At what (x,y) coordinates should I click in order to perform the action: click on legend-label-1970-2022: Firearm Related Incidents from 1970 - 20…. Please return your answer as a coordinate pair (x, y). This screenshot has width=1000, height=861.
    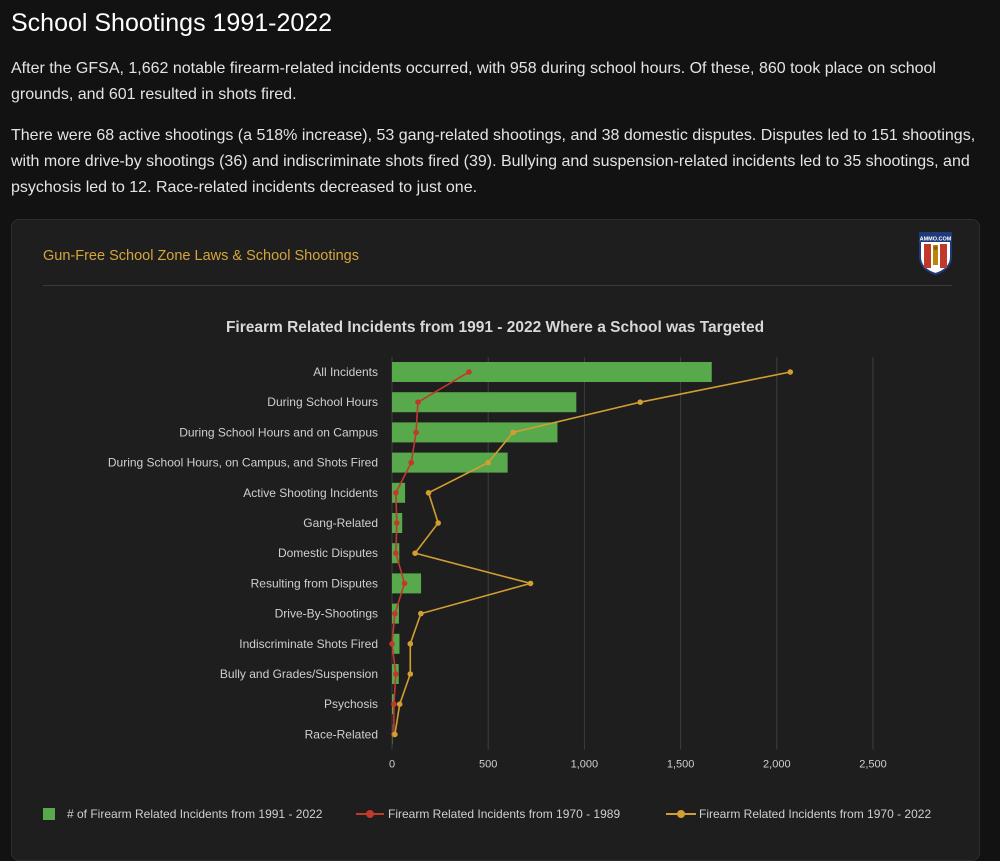
    Looking at the image, I should click on (815, 814).